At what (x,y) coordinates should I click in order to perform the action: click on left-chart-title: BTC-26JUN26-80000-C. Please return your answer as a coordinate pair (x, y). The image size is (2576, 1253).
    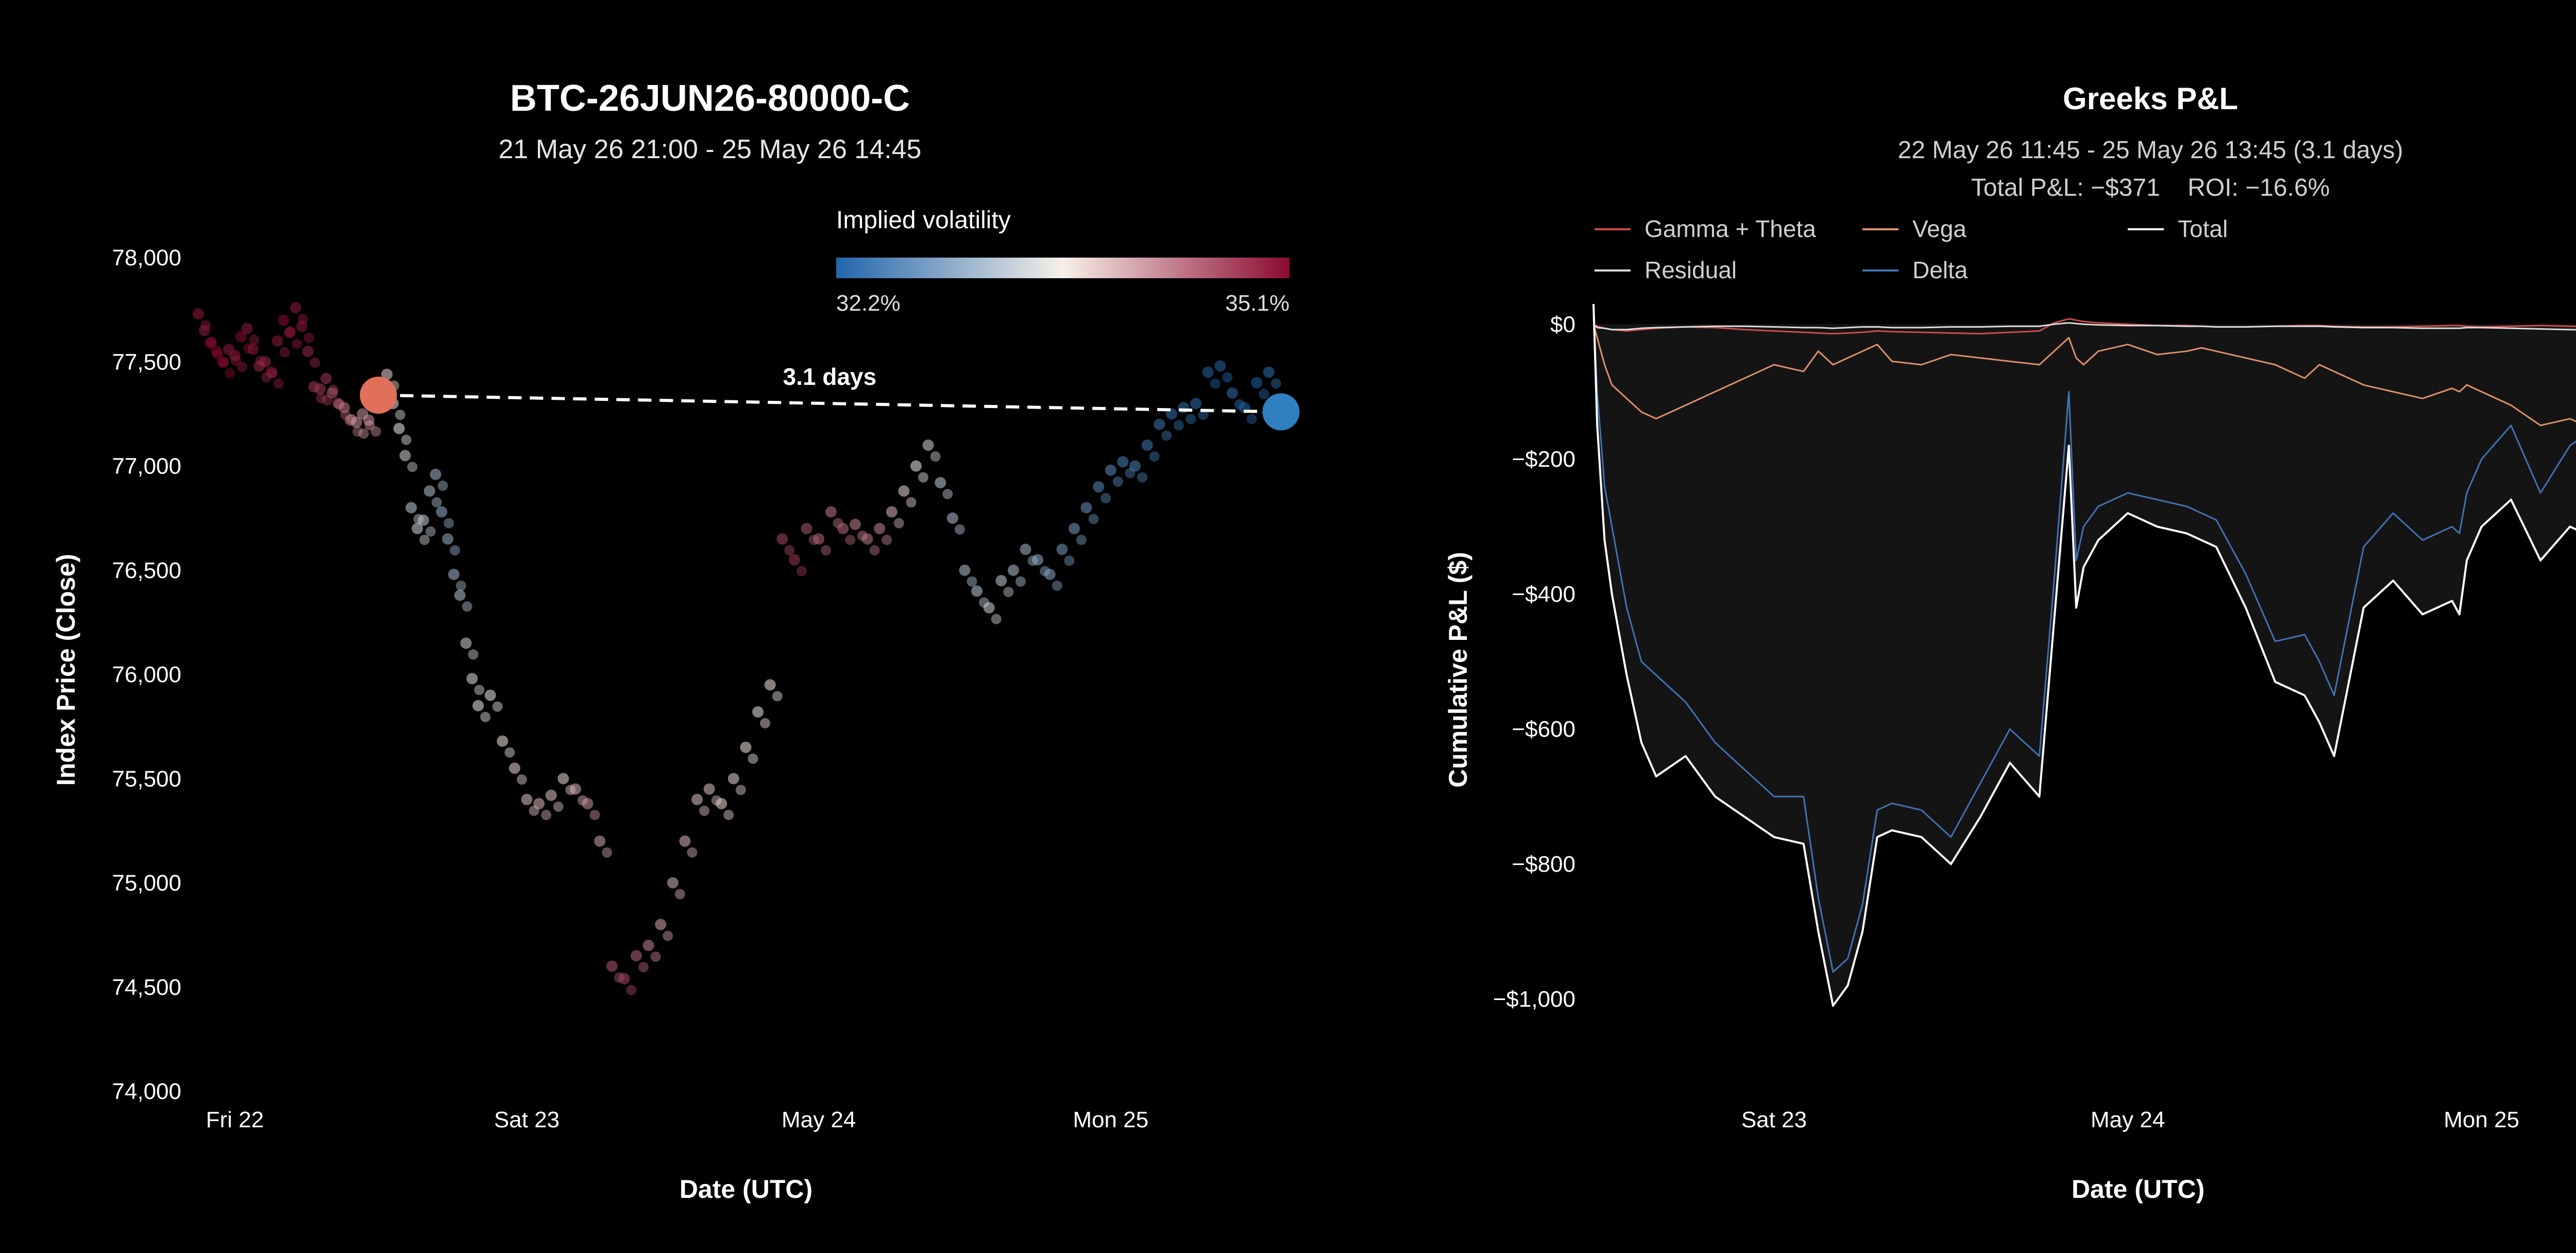
    Looking at the image, I should click on (710, 98).